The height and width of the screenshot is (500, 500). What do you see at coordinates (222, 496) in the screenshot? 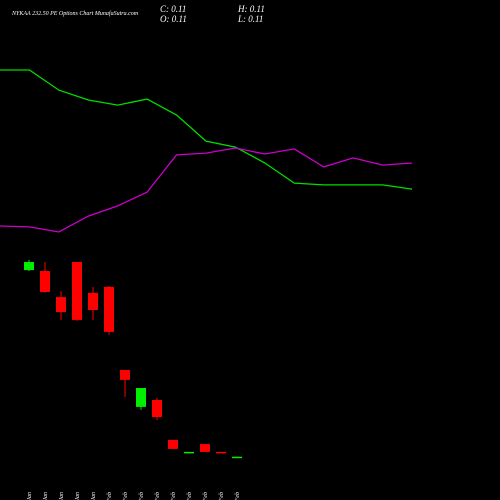
I see `x-tick-label: 12 Feb` at bounding box center [222, 496].